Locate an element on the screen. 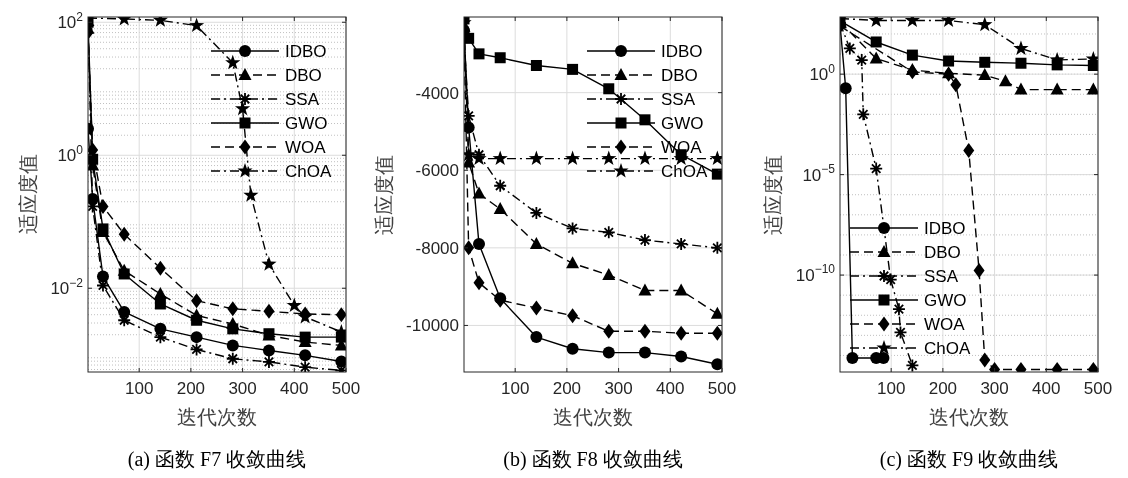 The width and height of the screenshot is (1128, 478). y-tick-label: 10$^{−10}$ is located at coordinates (815, 274).